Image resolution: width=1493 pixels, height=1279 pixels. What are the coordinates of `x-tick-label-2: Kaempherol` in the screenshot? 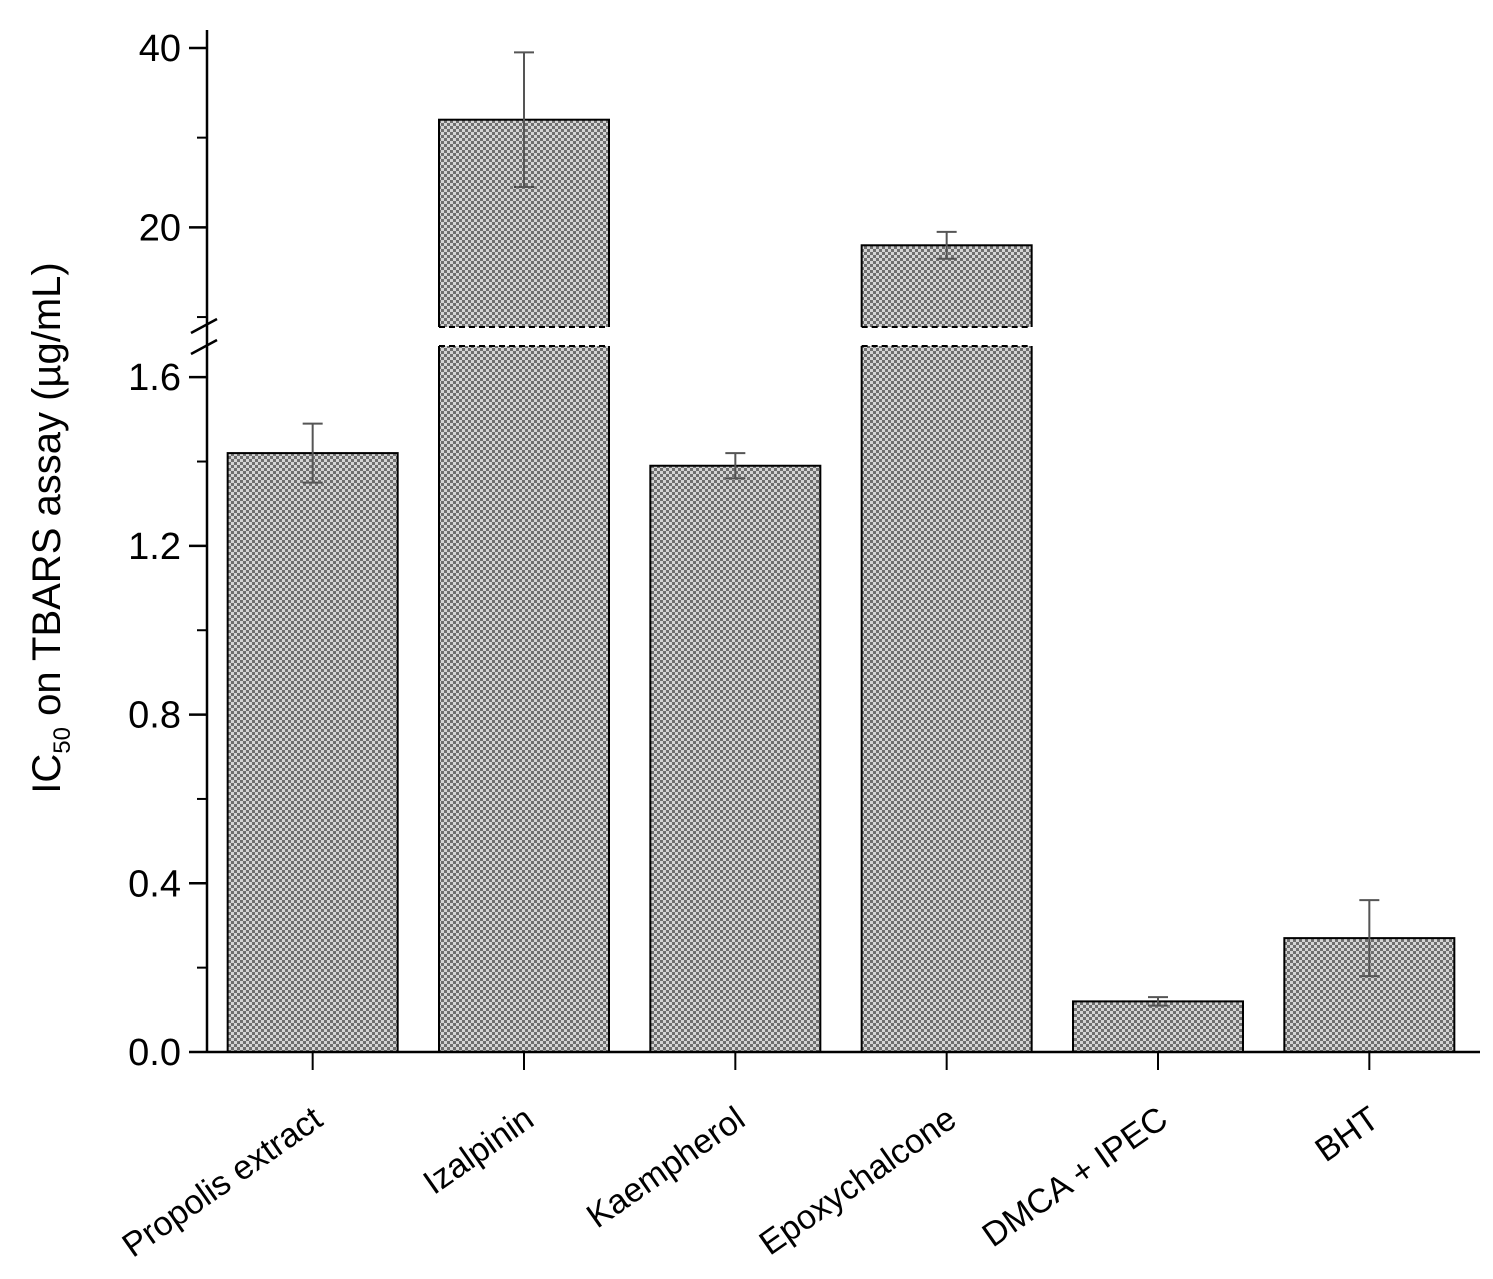 It's located at (666, 1167).